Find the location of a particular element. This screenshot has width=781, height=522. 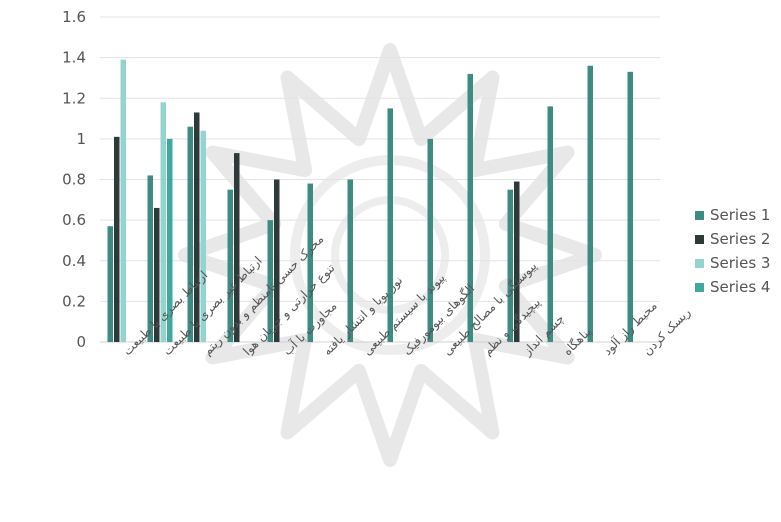

y-tick-label: 0.6 is located at coordinates (74, 220).